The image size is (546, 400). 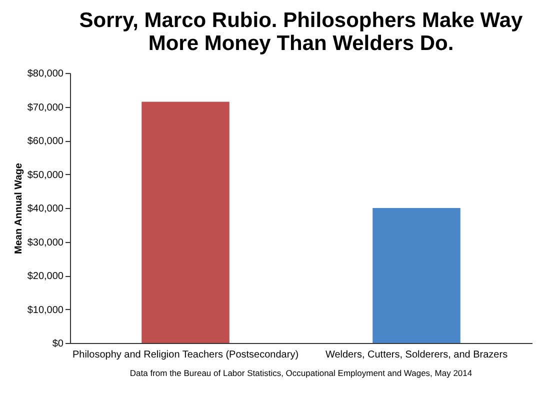 What do you see at coordinates (45, 209) in the screenshot?
I see `y-tick-label: $40,000` at bounding box center [45, 209].